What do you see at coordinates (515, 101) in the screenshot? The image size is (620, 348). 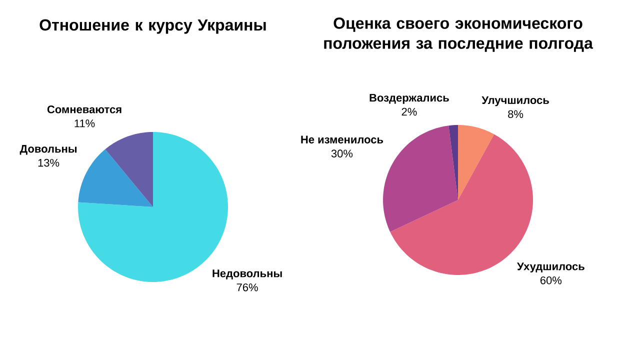 I see `slice-label: Улучшилось` at bounding box center [515, 101].